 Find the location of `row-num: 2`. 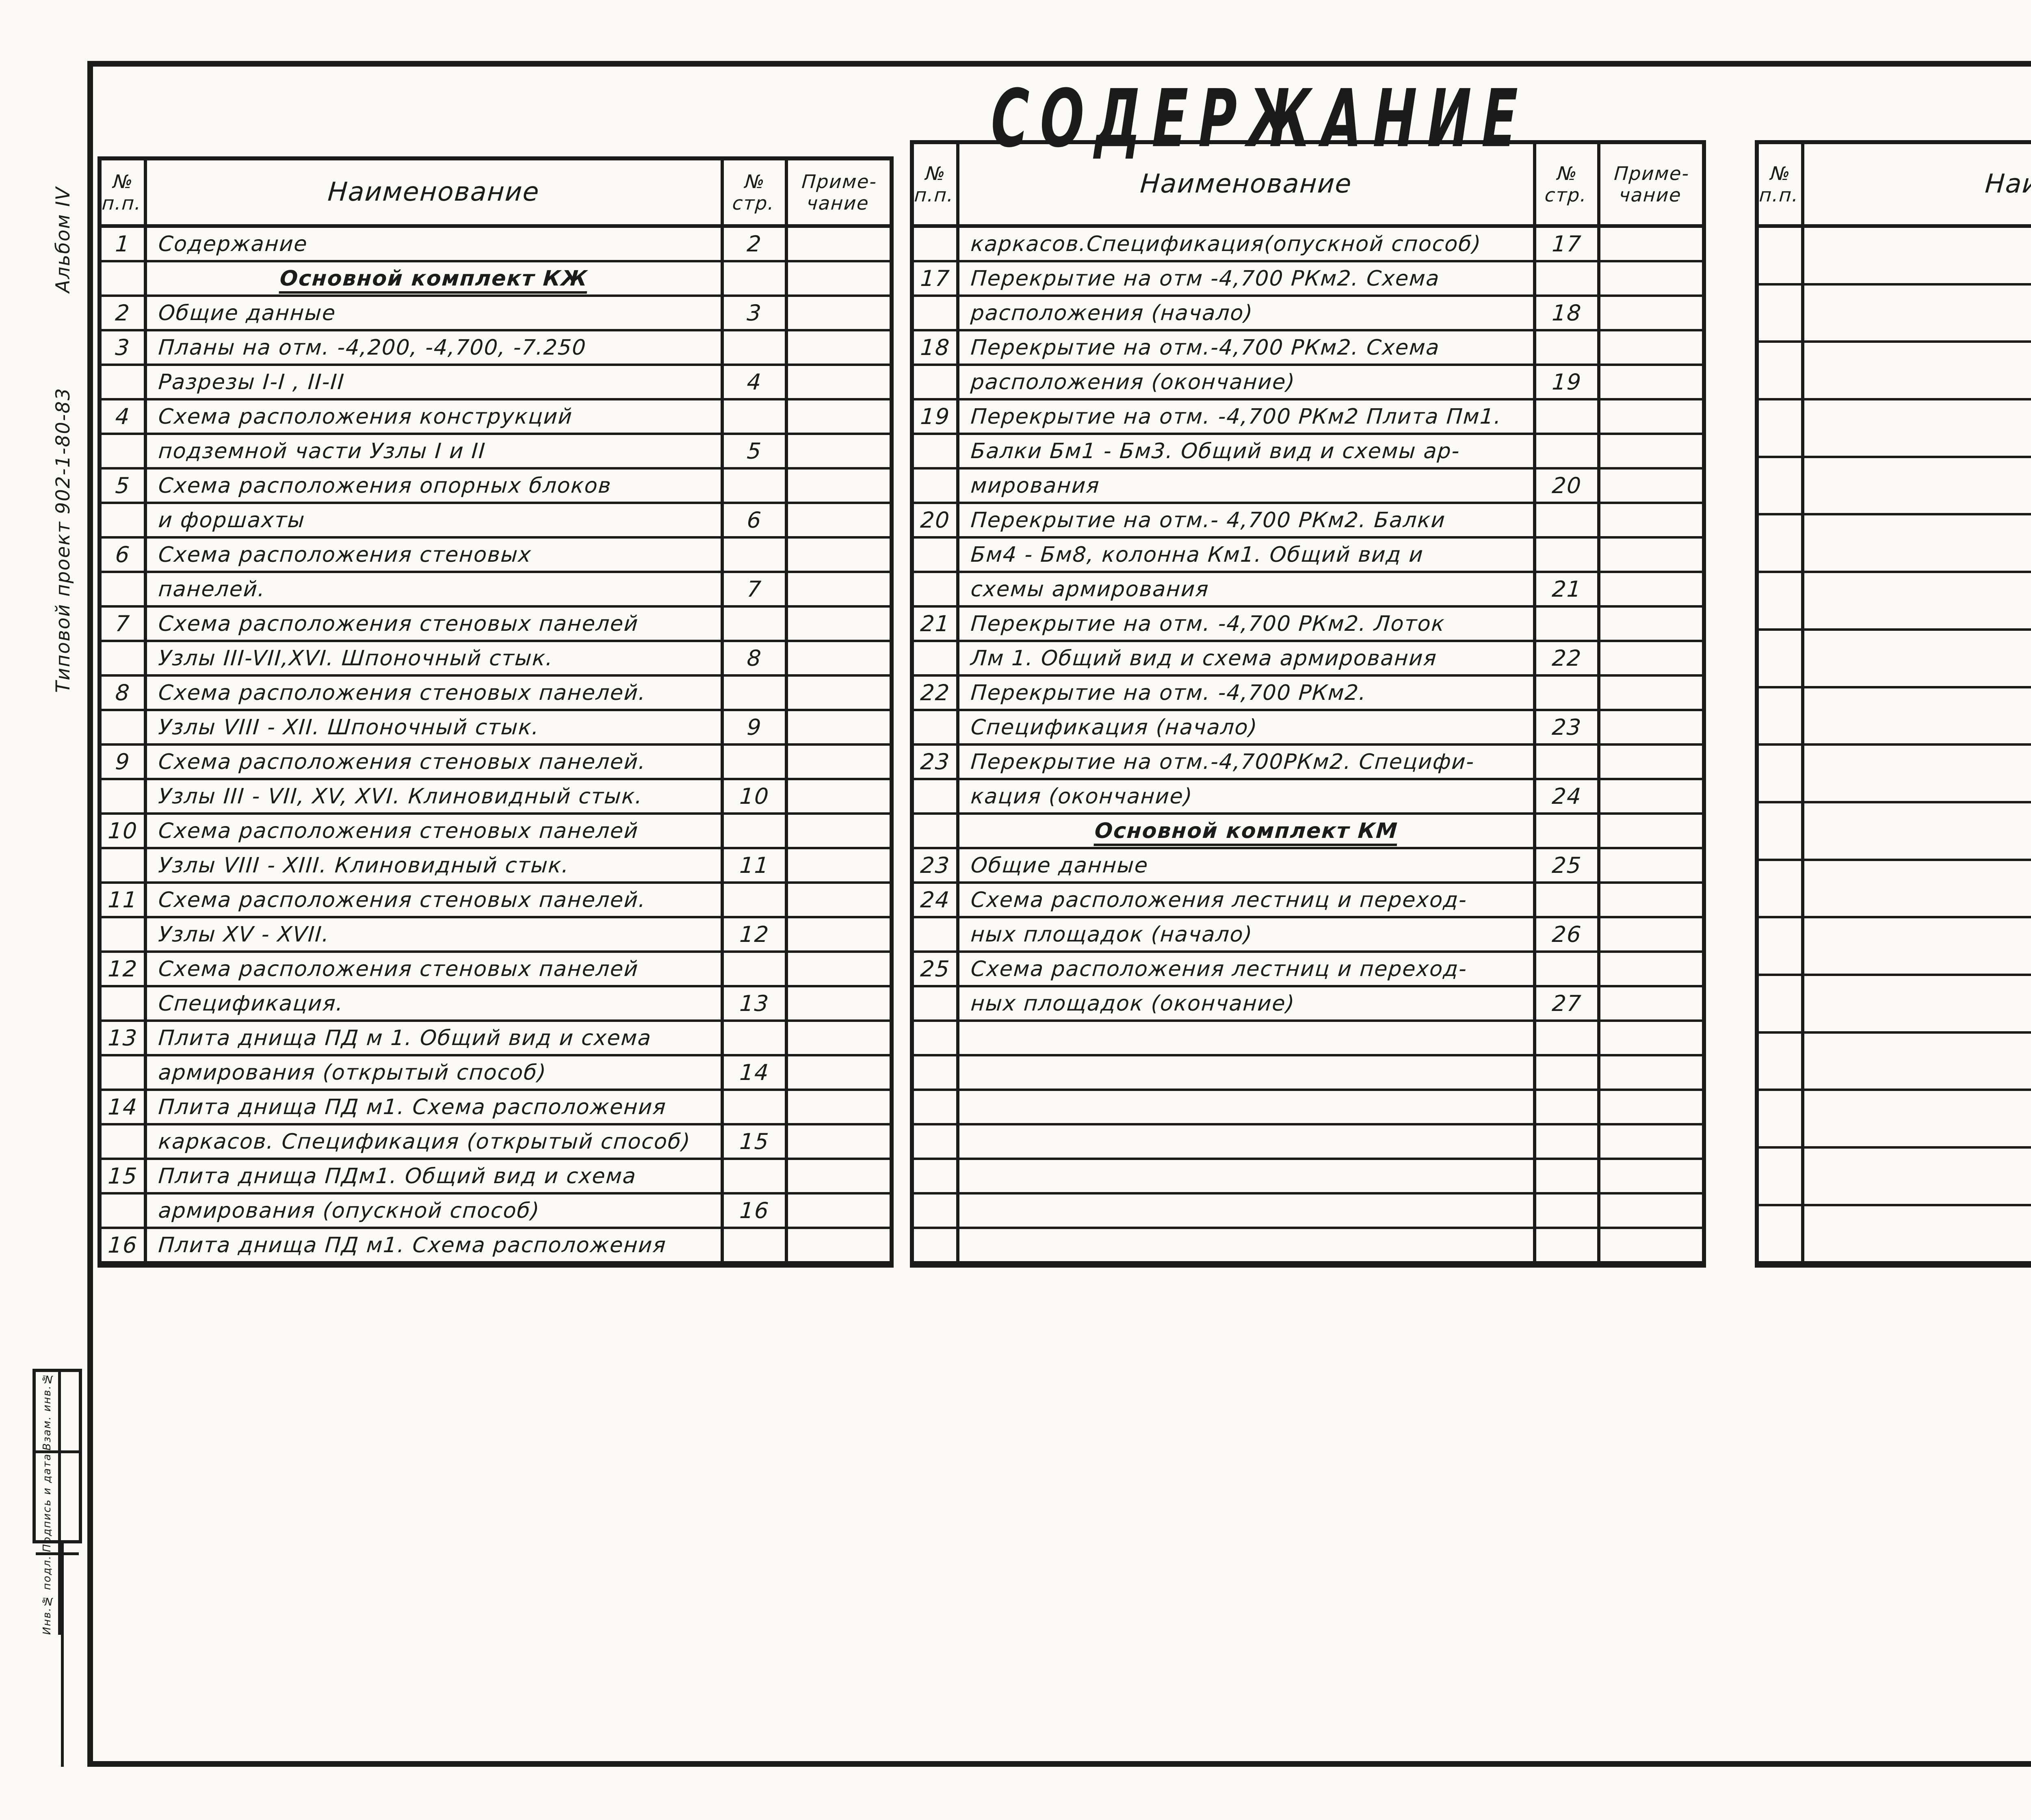

row-num: 2 is located at coordinates (124, 313).